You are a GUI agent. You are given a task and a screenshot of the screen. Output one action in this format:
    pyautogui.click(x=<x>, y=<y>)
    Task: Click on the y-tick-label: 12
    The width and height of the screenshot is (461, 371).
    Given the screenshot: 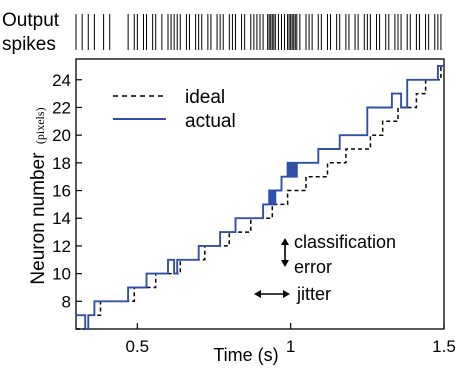 What is the action you would take?
    pyautogui.click(x=61, y=246)
    